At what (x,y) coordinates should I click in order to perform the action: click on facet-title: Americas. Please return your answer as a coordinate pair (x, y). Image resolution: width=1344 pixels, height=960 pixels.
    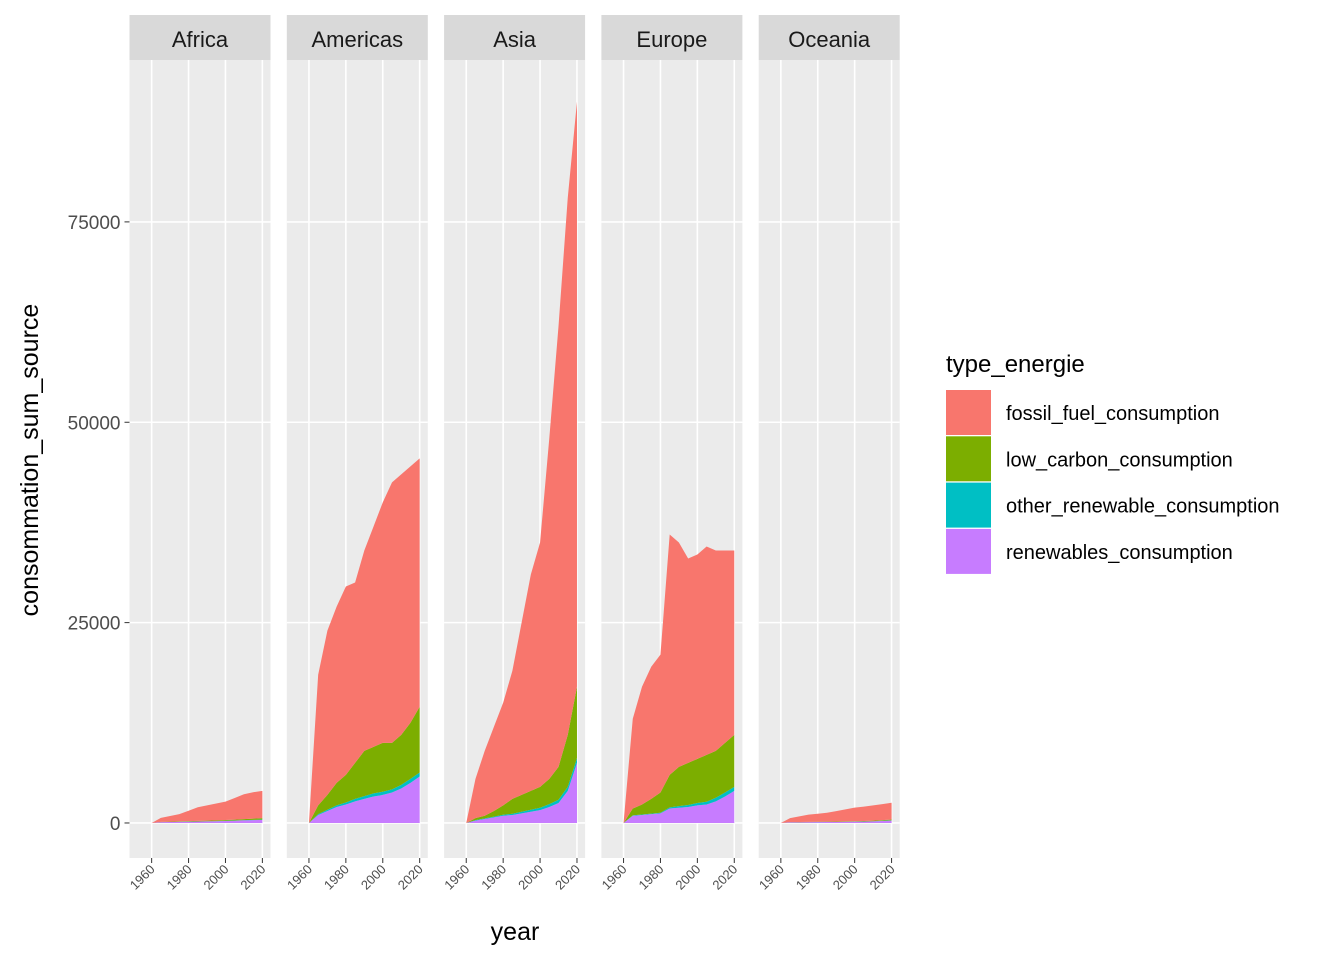
    Looking at the image, I should click on (357, 39).